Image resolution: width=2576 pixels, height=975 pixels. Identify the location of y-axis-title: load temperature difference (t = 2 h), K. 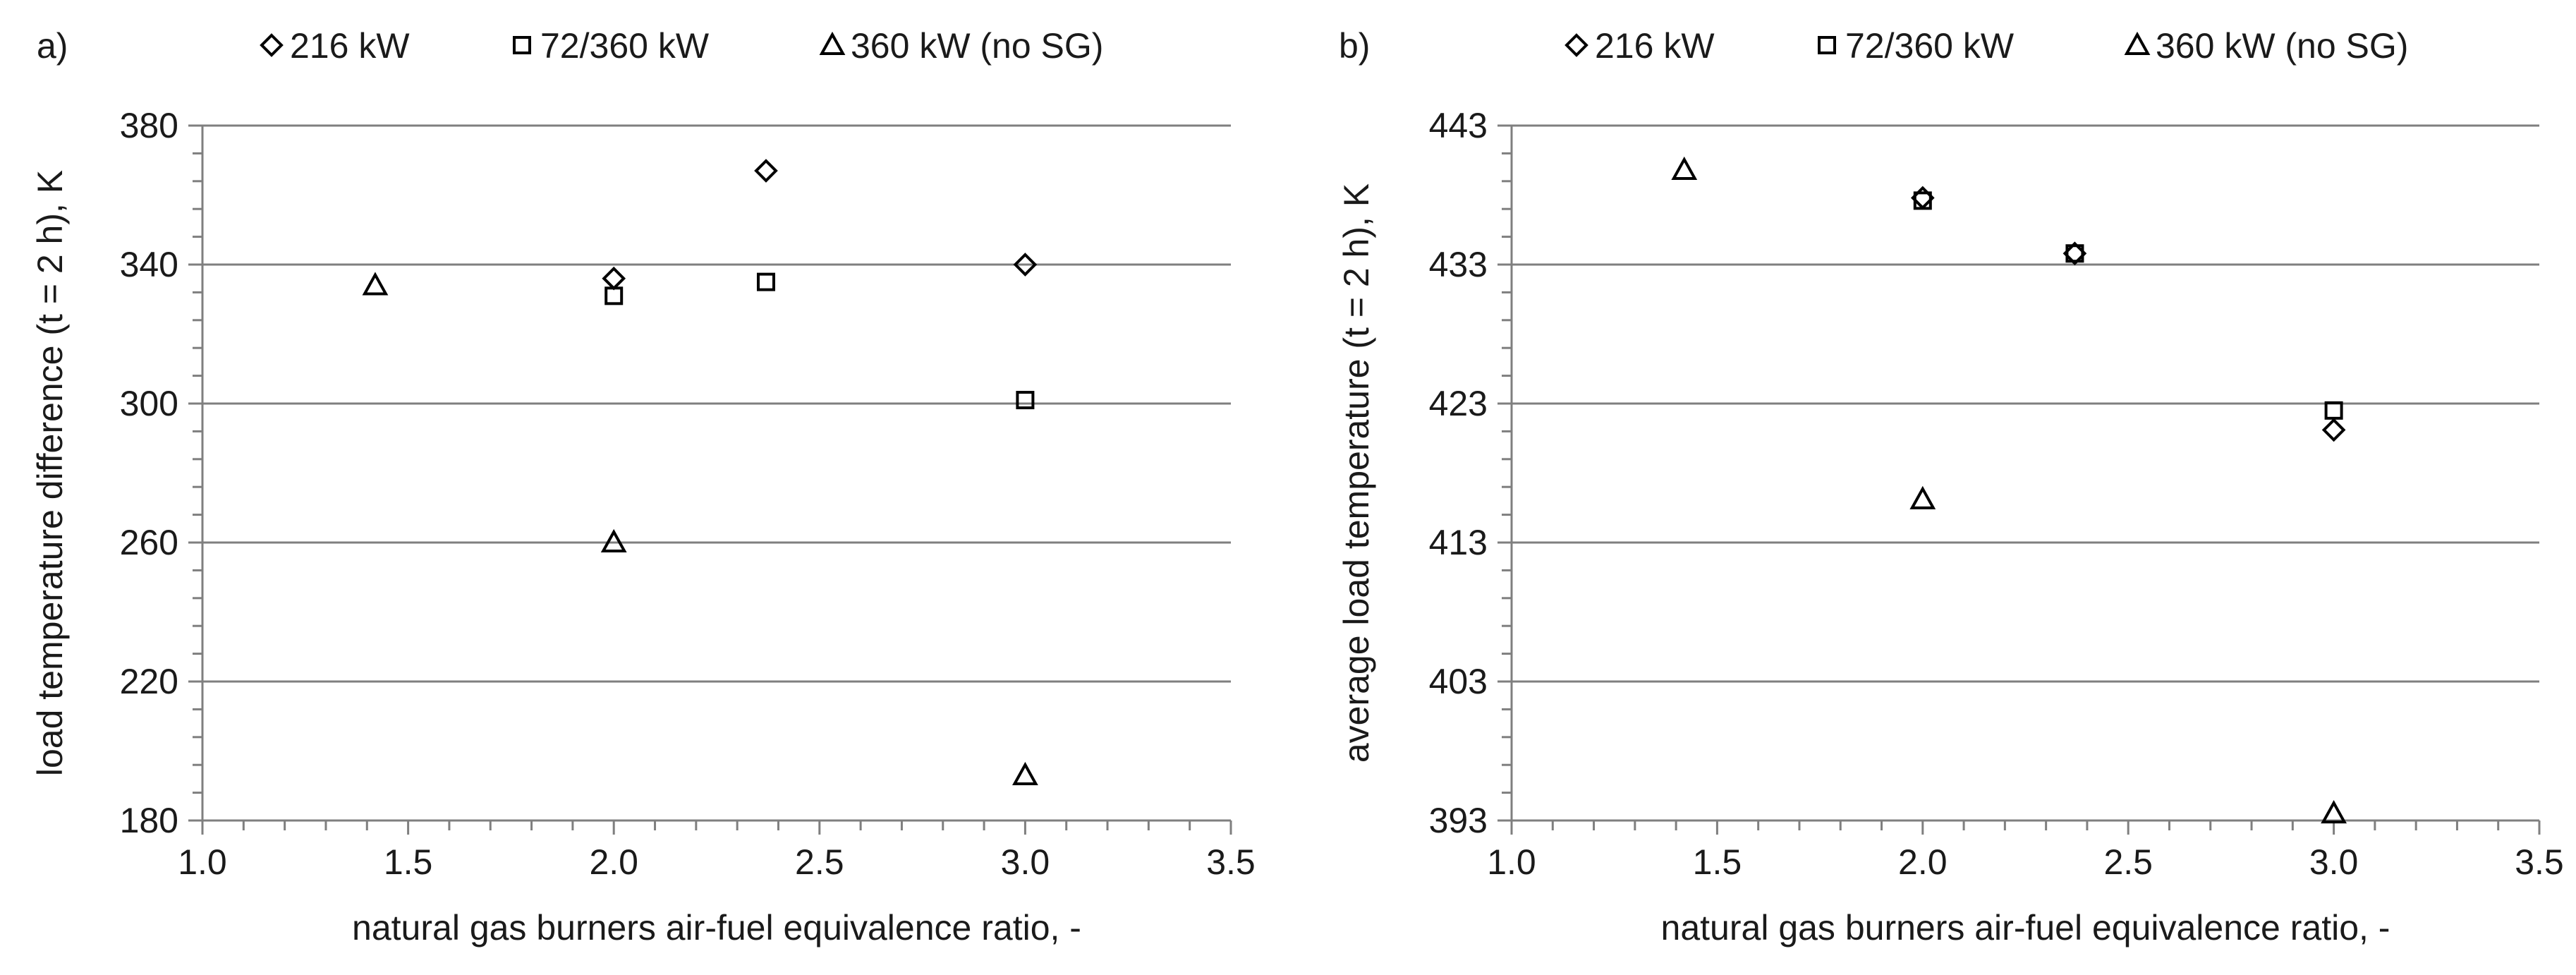
(50, 473).